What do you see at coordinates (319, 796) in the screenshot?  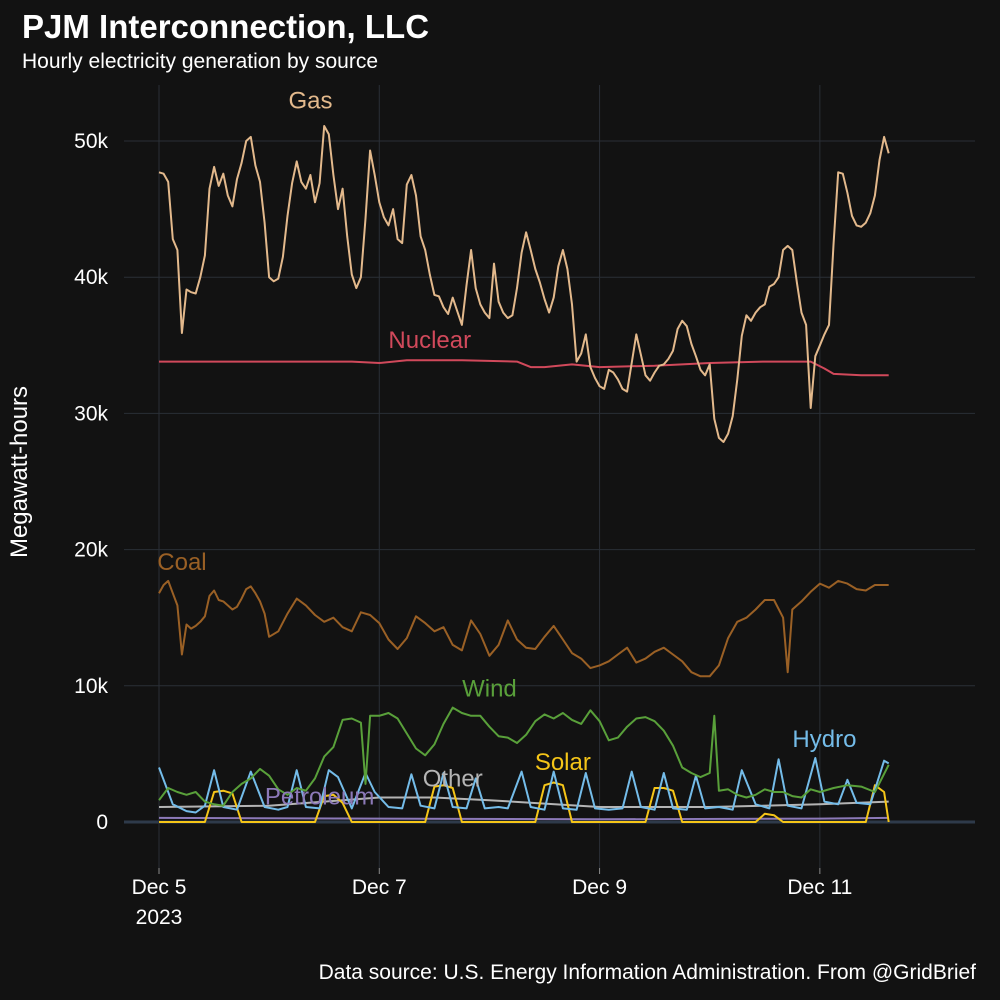 I see `series-label-petroleum: Petroleum` at bounding box center [319, 796].